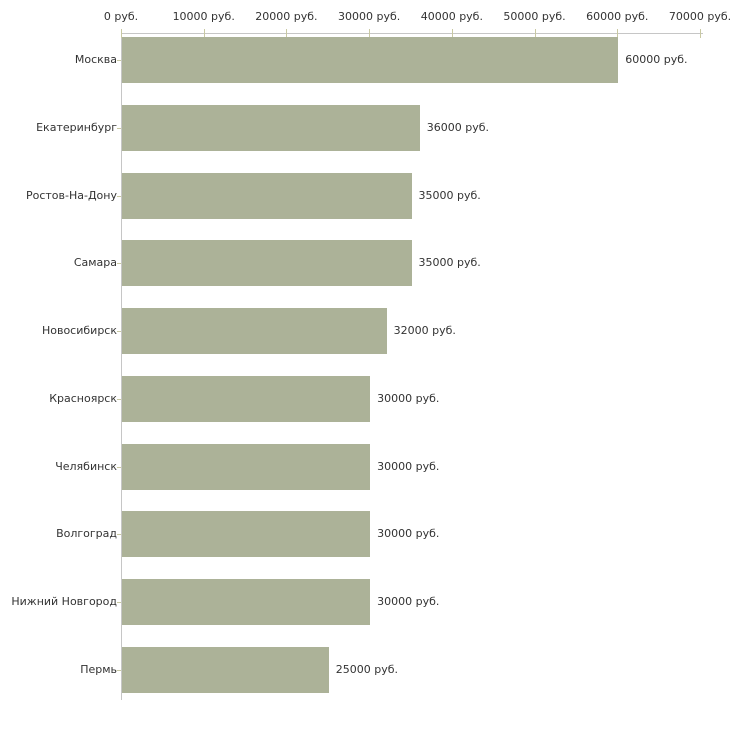 This screenshot has height=730, width=730. Describe the element at coordinates (95, 263) in the screenshot. I see `category-label: Самара` at that location.